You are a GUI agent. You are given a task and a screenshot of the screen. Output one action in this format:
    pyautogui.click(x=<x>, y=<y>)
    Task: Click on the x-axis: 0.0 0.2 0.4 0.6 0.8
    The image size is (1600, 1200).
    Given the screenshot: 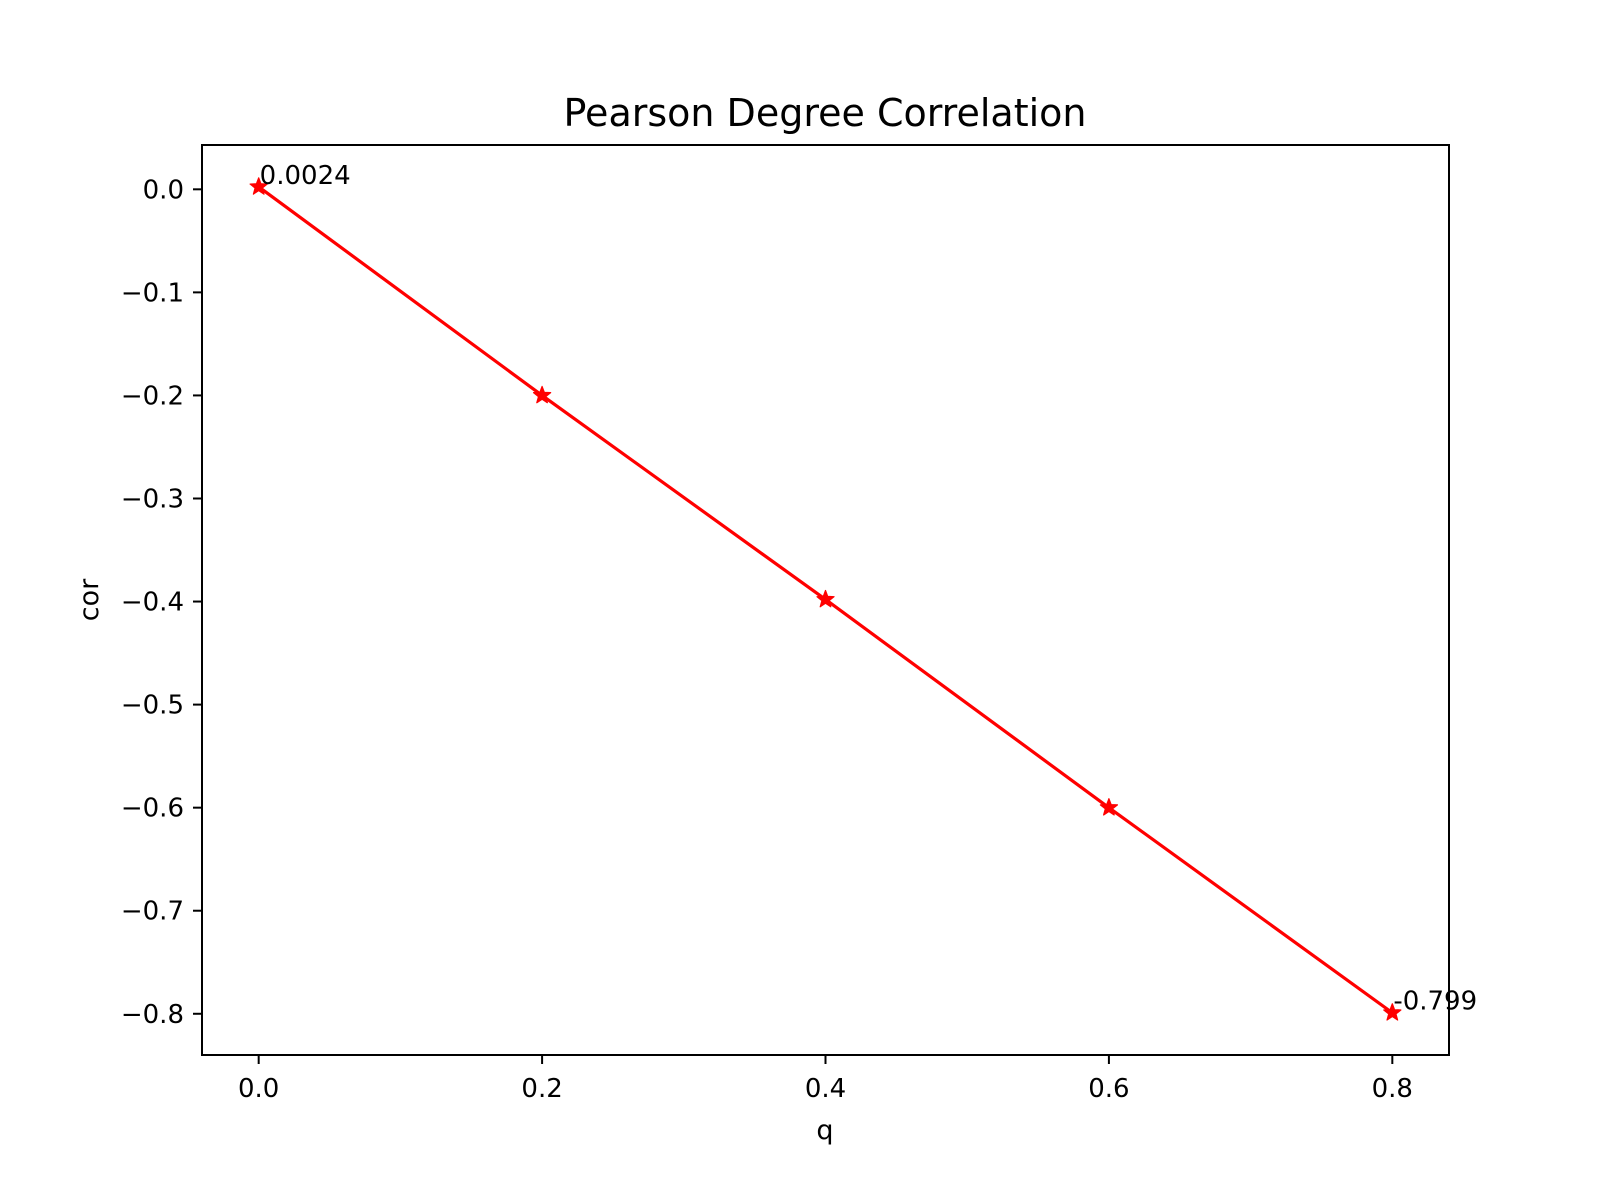 What is the action you would take?
    pyautogui.click(x=825, y=1079)
    